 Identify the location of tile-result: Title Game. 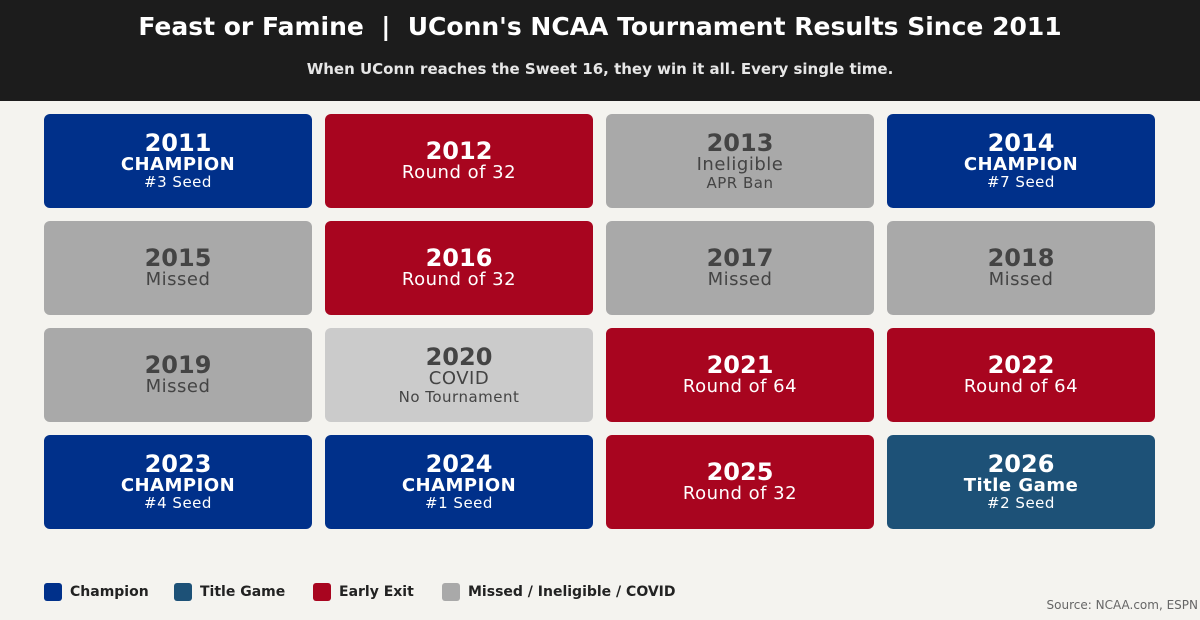
(1021, 485).